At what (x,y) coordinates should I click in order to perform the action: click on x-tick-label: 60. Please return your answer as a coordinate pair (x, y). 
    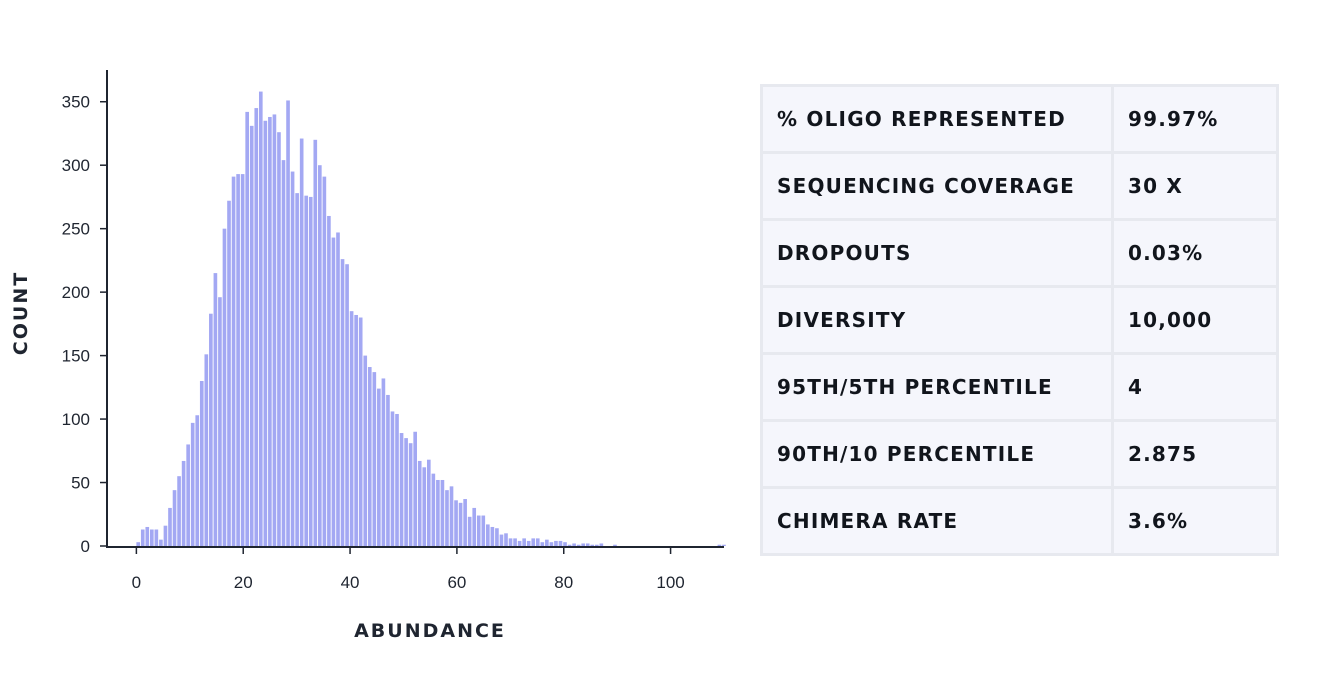
    Looking at the image, I should click on (456, 582).